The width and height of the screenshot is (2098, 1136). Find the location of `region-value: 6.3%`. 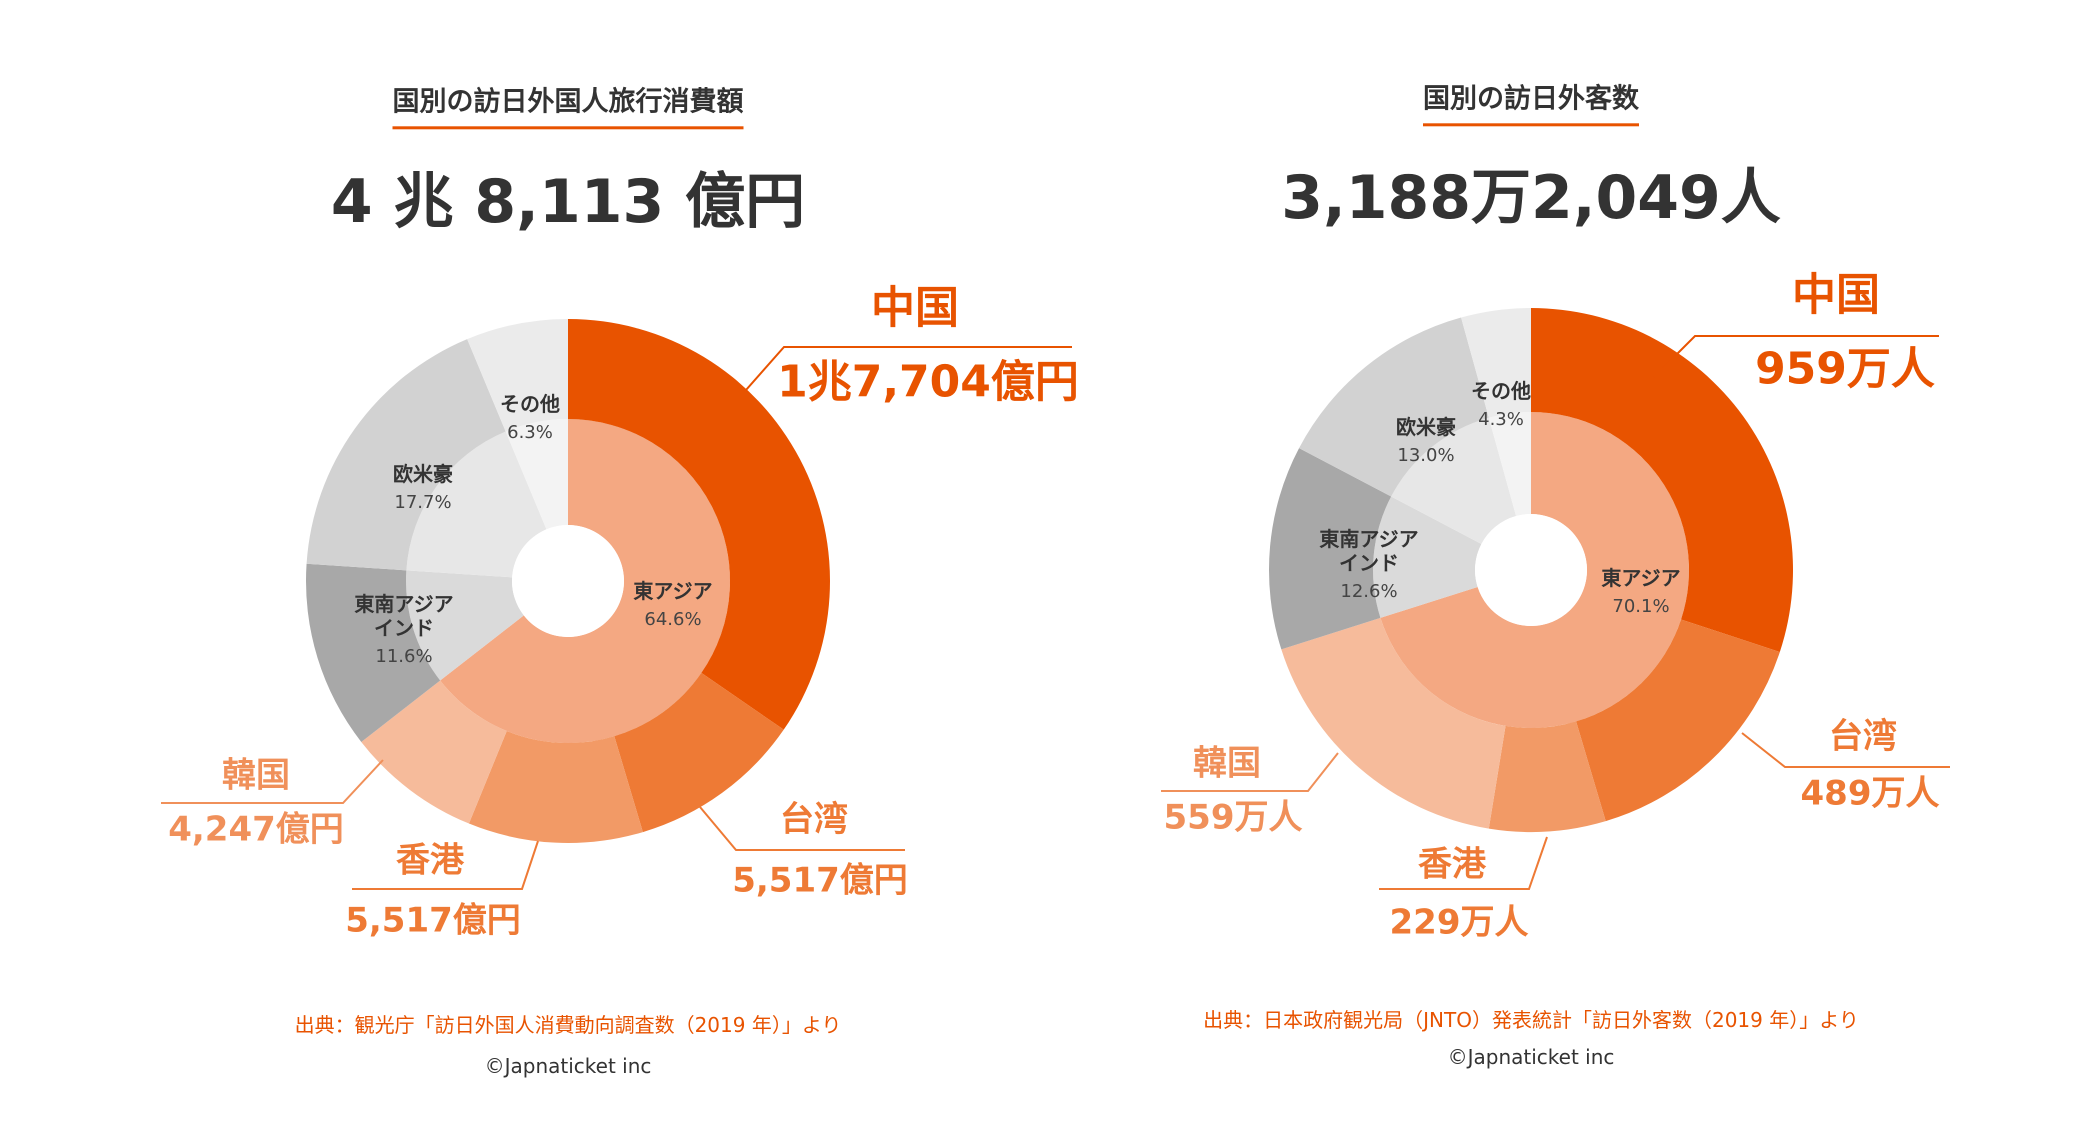

region-value: 6.3% is located at coordinates (530, 433).